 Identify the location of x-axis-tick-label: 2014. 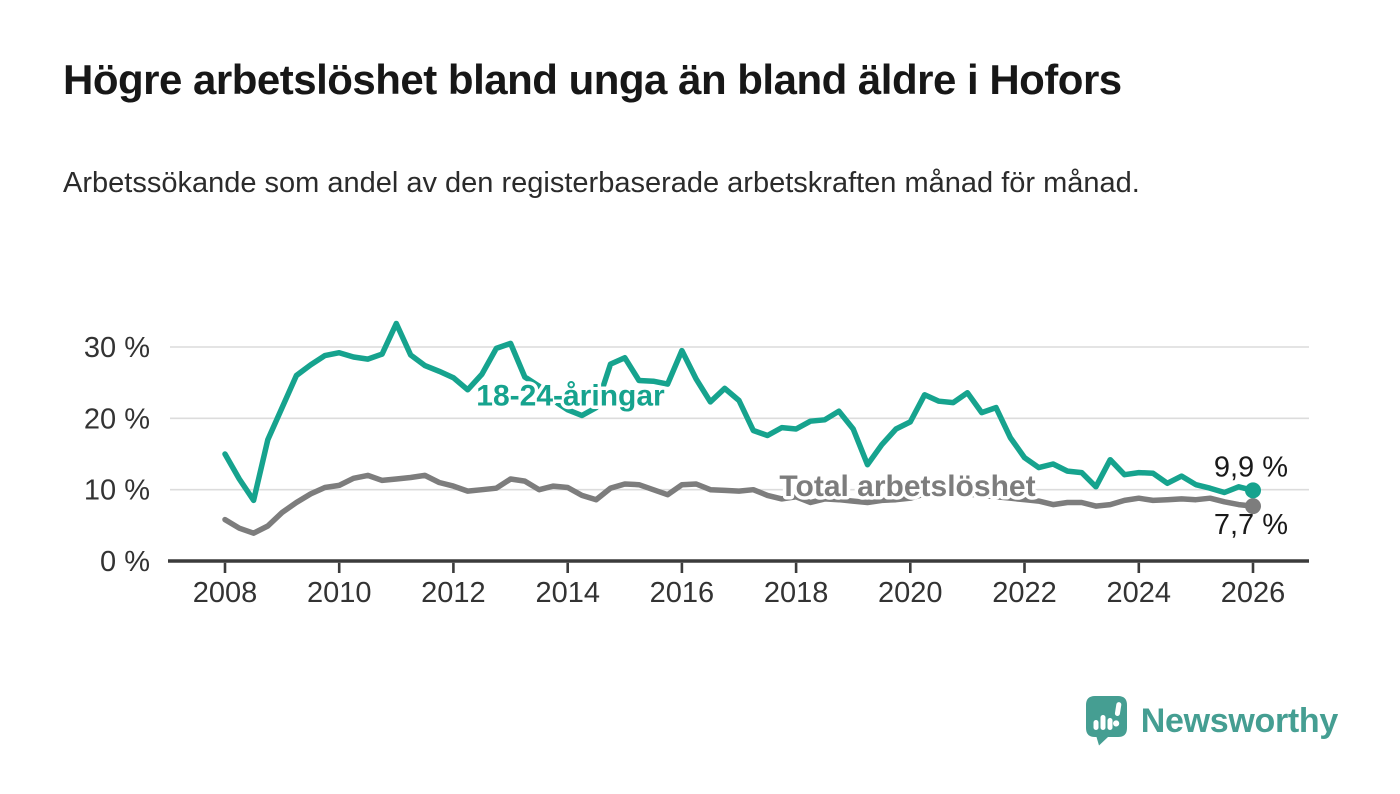
(567, 593).